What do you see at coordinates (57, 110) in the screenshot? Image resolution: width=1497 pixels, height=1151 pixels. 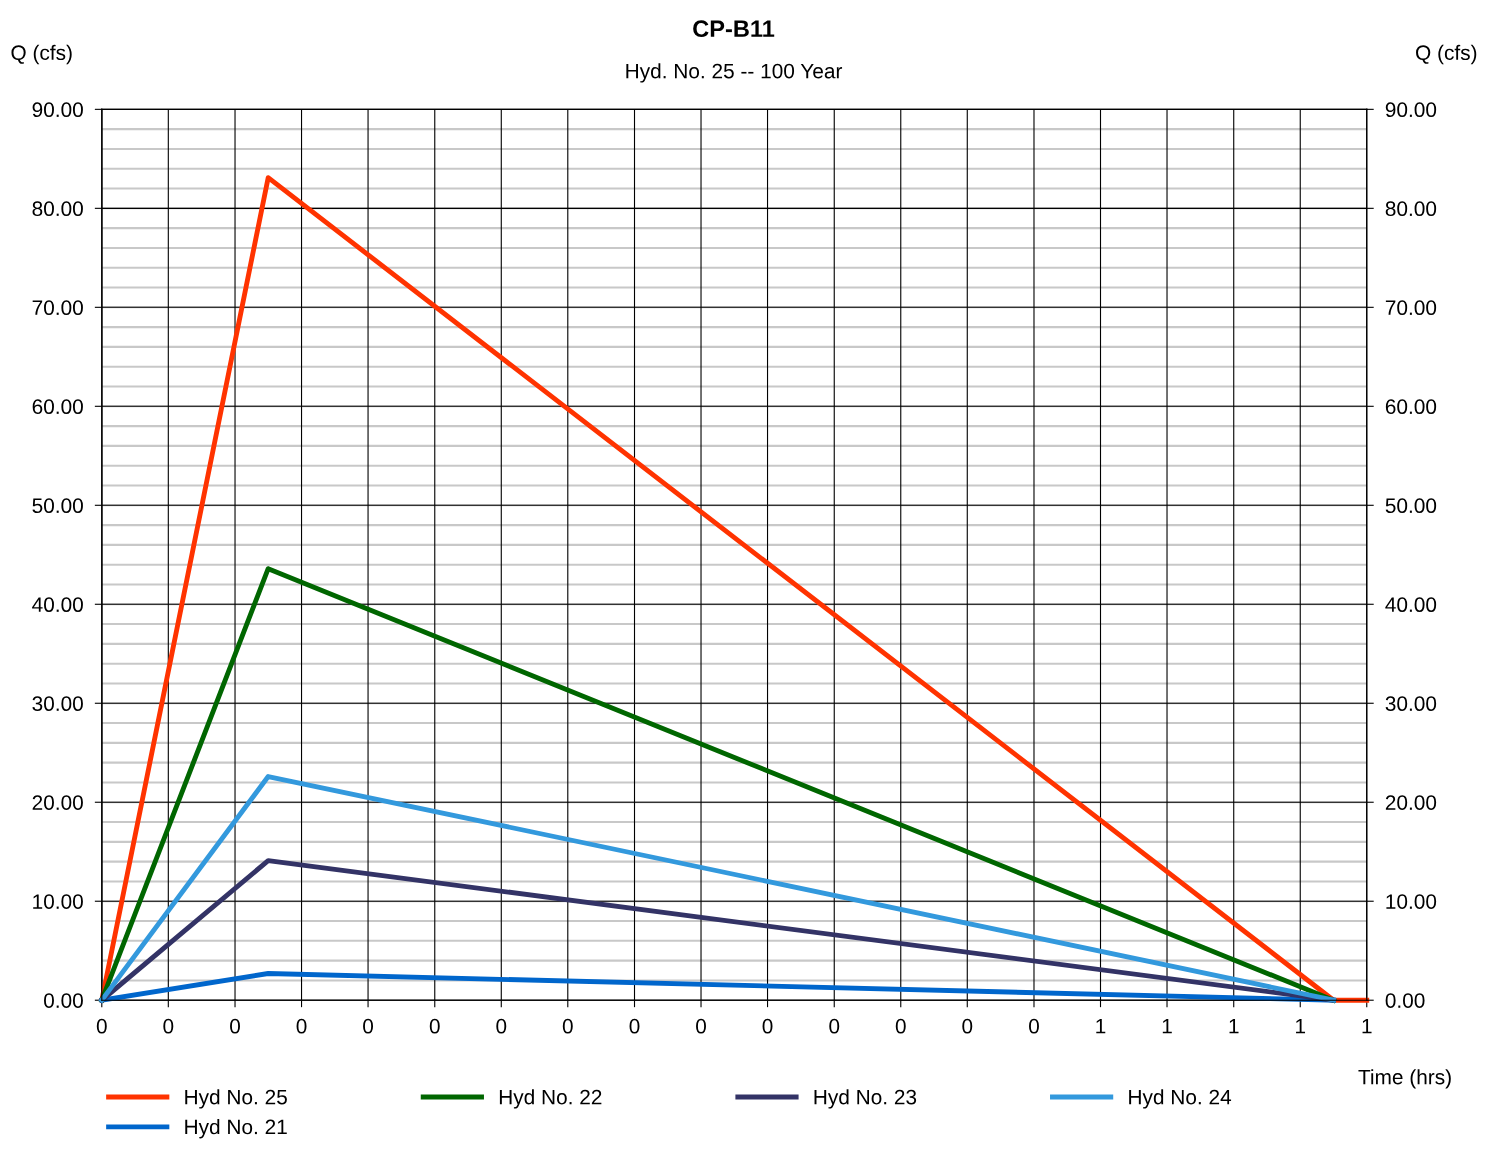 I see `y-tick-label: 90.00` at bounding box center [57, 110].